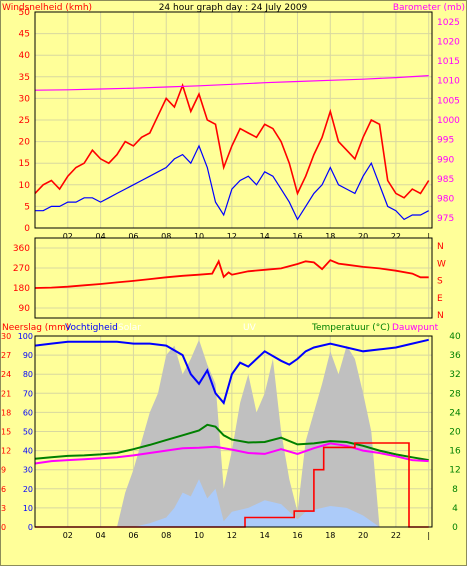 Image resolution: width=467 pixels, height=566 pixels. What do you see at coordinates (415, 328) in the screenshot?
I see `legend-dewpoint: Dauwpunt` at bounding box center [415, 328].